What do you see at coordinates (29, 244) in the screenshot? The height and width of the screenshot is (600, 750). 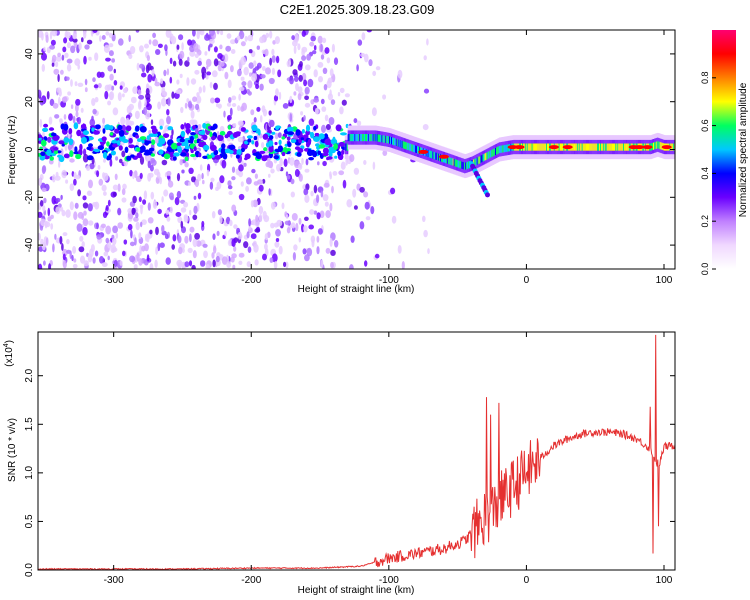 I see `spectrogram-y-tick-label: -40` at bounding box center [29, 244].